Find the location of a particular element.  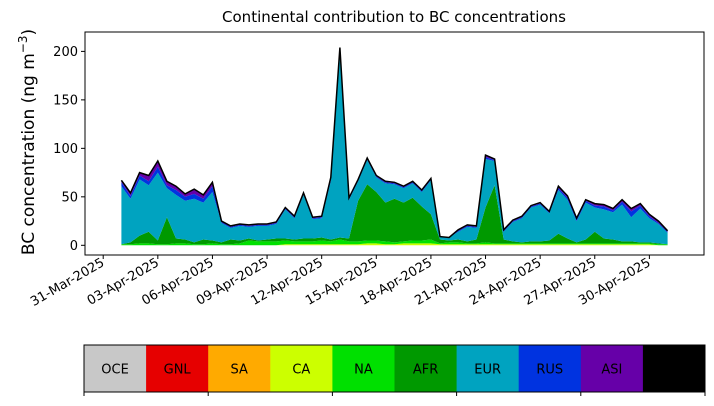

legend-label: OCE is located at coordinates (115, 370).